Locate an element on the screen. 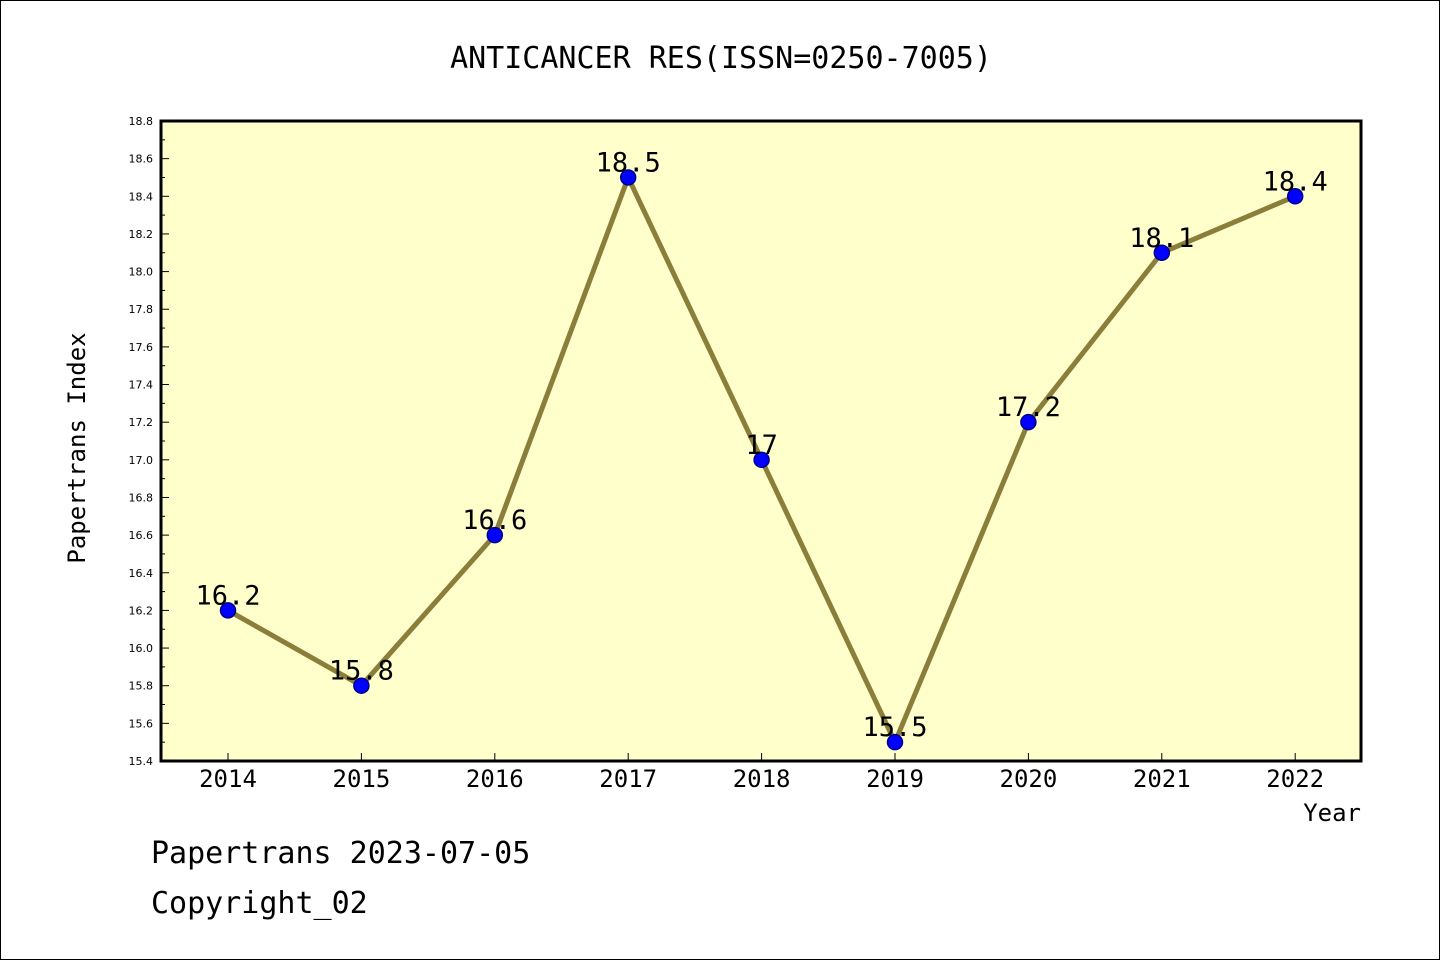 The image size is (1440, 961). y-tick-label: 17.6 is located at coordinates (141, 347).